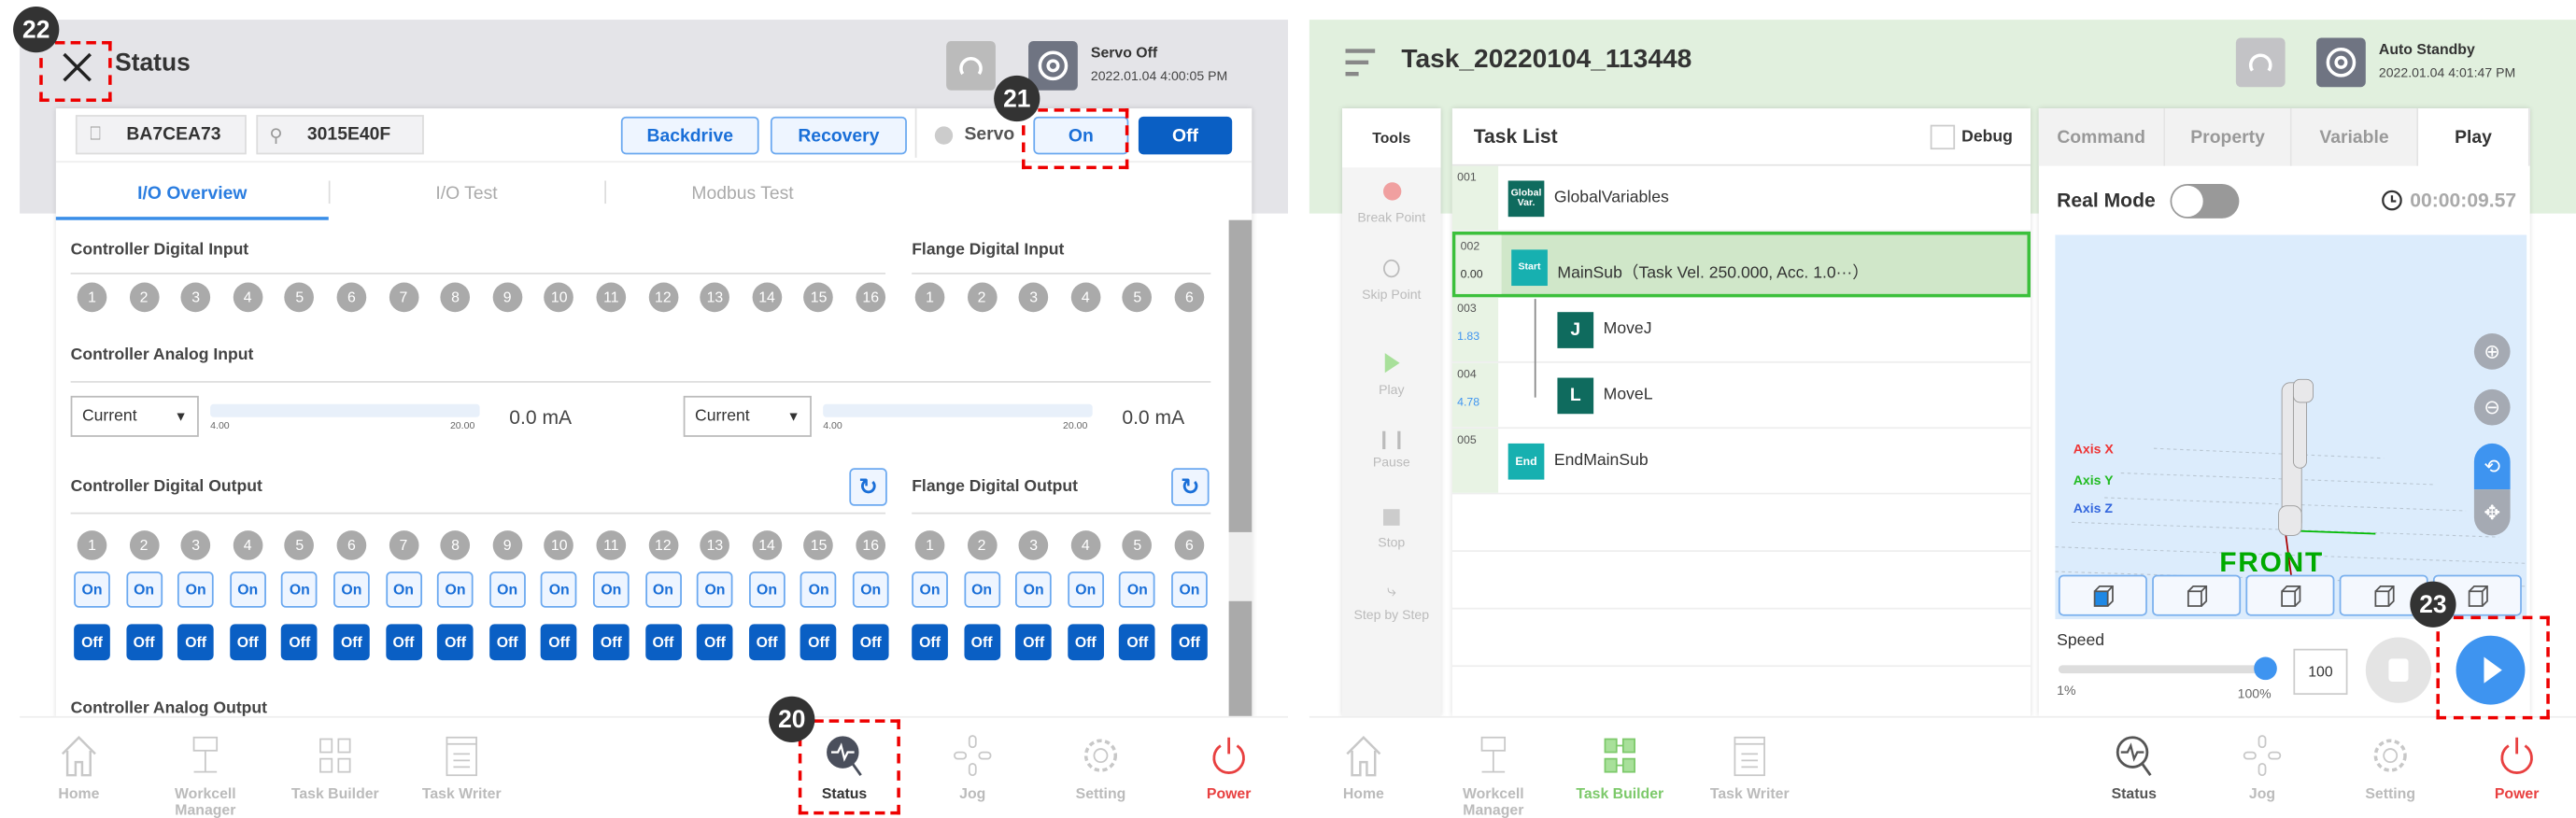  Describe the element at coordinates (192, 193) in the screenshot. I see `tab-io-overview: I/O Overview` at that location.